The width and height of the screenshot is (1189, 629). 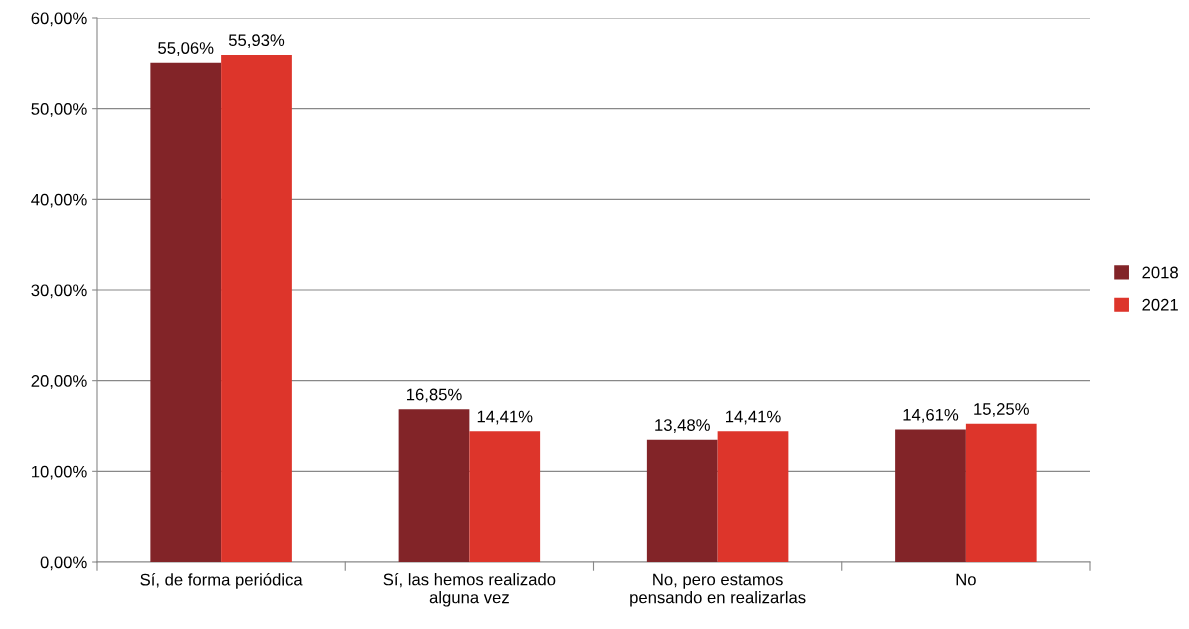 I want to click on legend-label: 2018, so click(x=1160, y=272).